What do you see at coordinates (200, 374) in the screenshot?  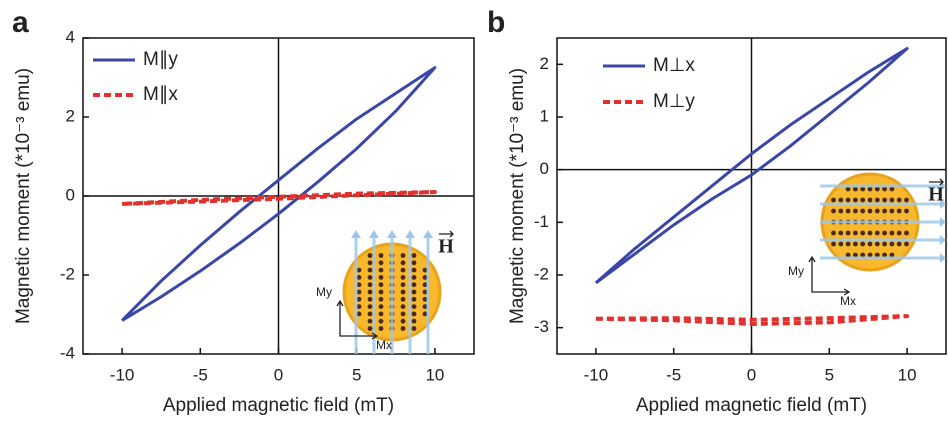 I see `x-tick-label: -5` at bounding box center [200, 374].